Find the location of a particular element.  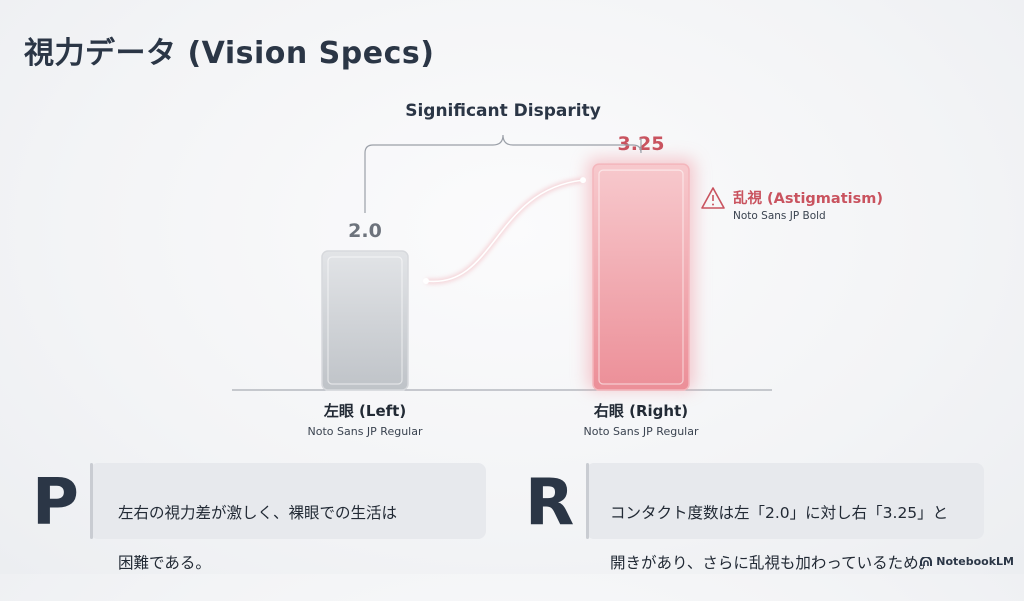

disparity-bracket-label: Significant Disparity is located at coordinates (503, 111).